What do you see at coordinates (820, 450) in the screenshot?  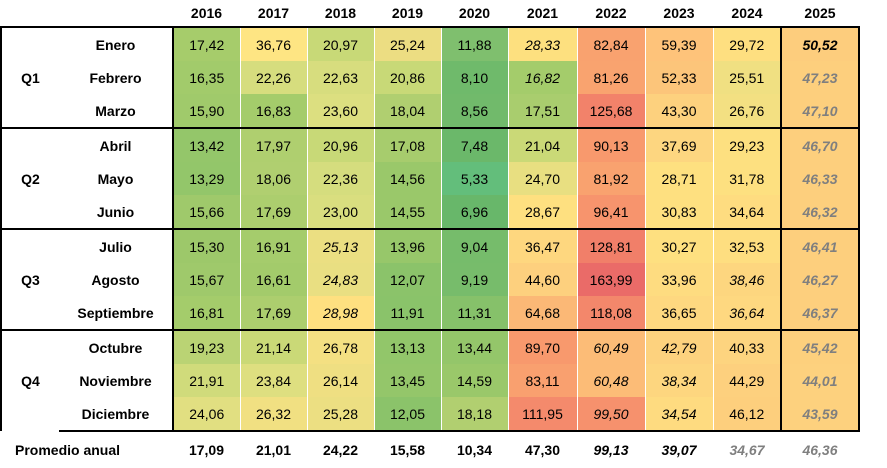 I see `annual-average-value: 46,36` at bounding box center [820, 450].